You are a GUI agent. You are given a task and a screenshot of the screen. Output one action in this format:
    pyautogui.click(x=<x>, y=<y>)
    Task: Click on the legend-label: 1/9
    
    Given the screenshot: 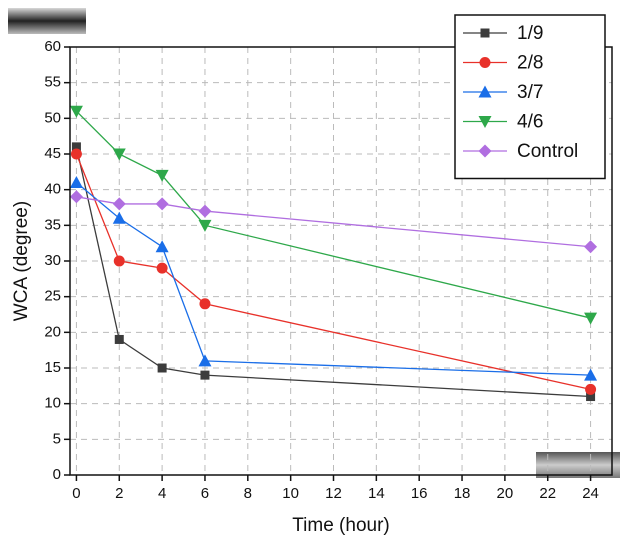 What is the action you would take?
    pyautogui.click(x=530, y=33)
    